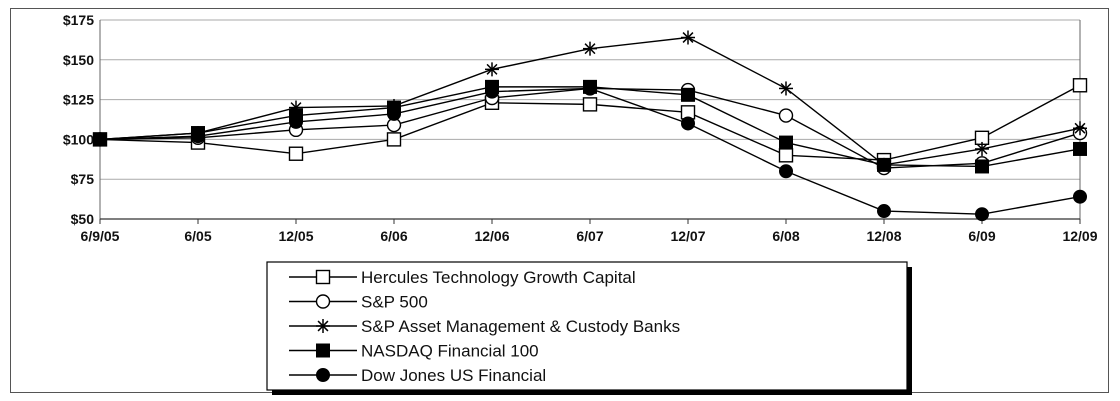 Image resolution: width=1120 pixels, height=401 pixels. I want to click on x-tick-label: 6/9/05, so click(100, 236).